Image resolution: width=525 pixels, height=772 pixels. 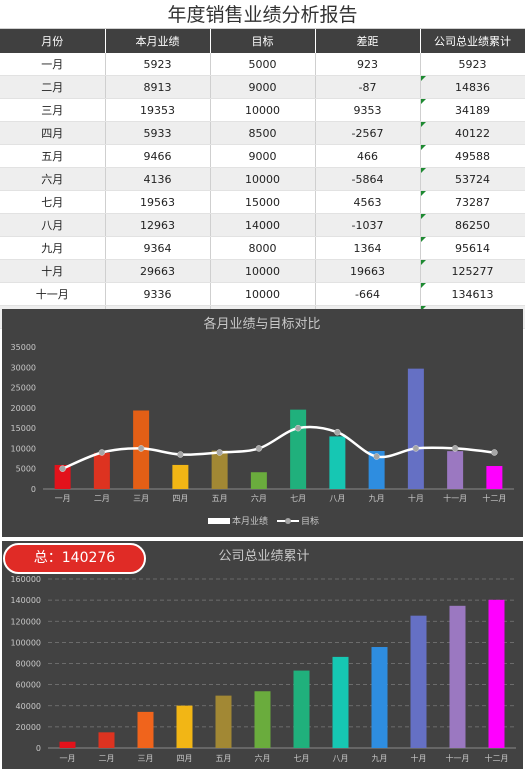 What do you see at coordinates (52, 294) in the screenshot?
I see `table-cell: 十一月` at bounding box center [52, 294].